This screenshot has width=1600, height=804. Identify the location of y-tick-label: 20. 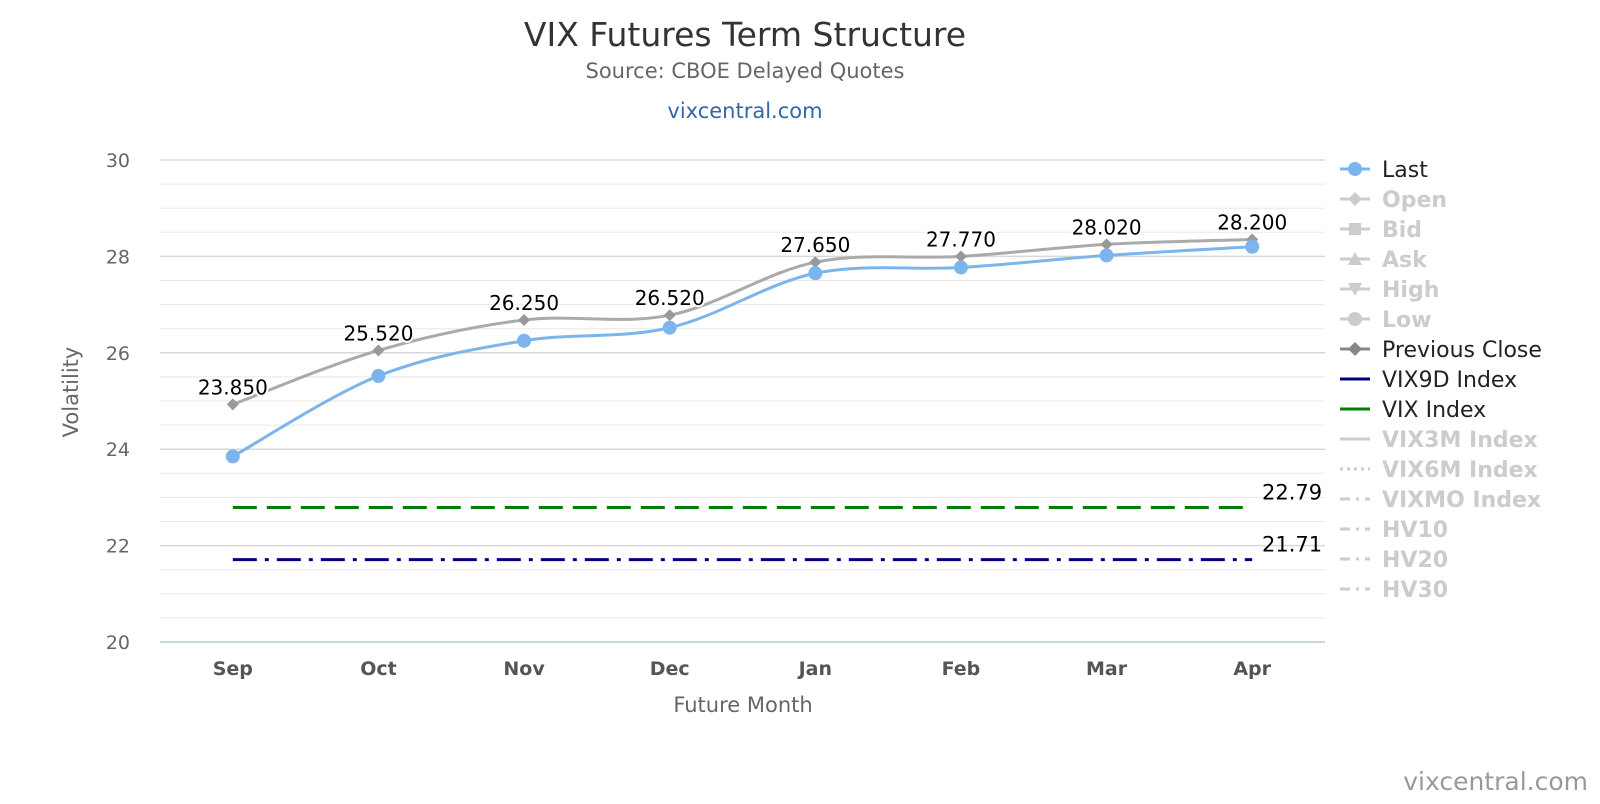
(118, 643).